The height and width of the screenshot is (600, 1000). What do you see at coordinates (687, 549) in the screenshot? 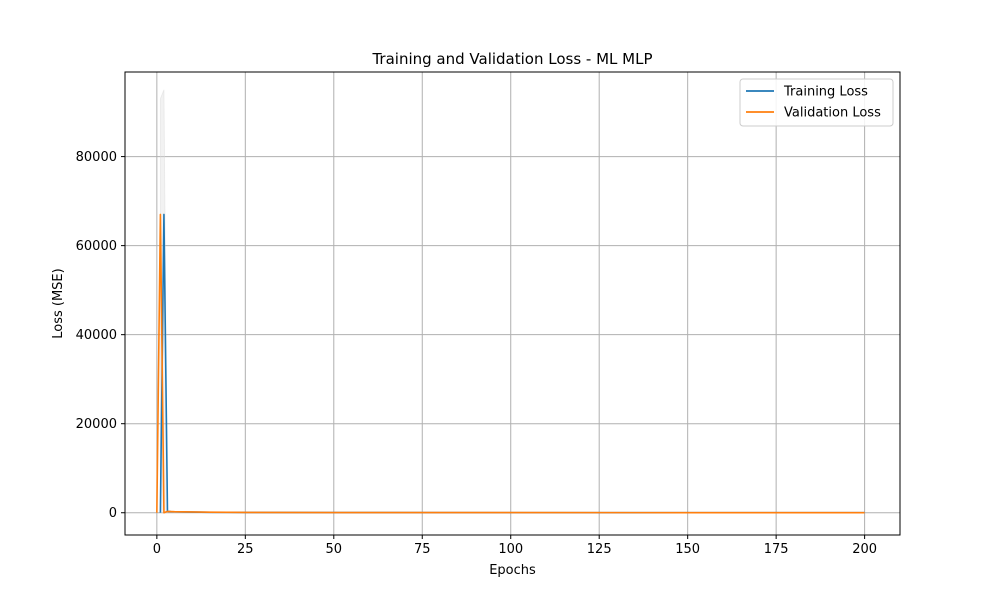
I see `x-tick-label: 150` at bounding box center [687, 549].